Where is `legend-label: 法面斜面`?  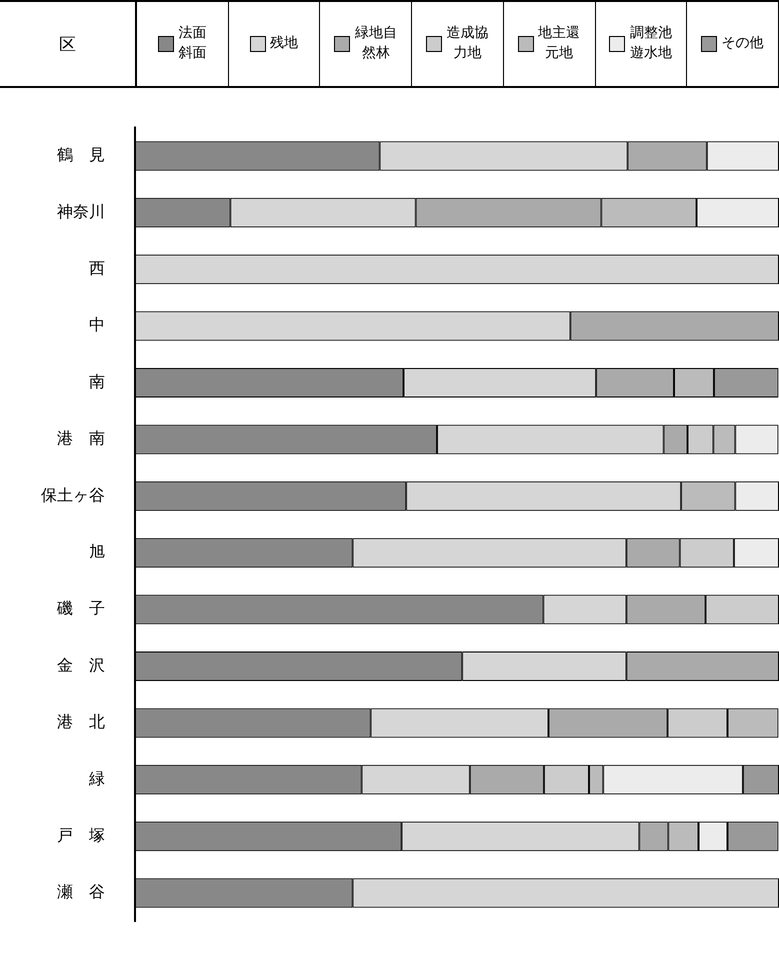
legend-label: 法面斜面 is located at coordinates (192, 43).